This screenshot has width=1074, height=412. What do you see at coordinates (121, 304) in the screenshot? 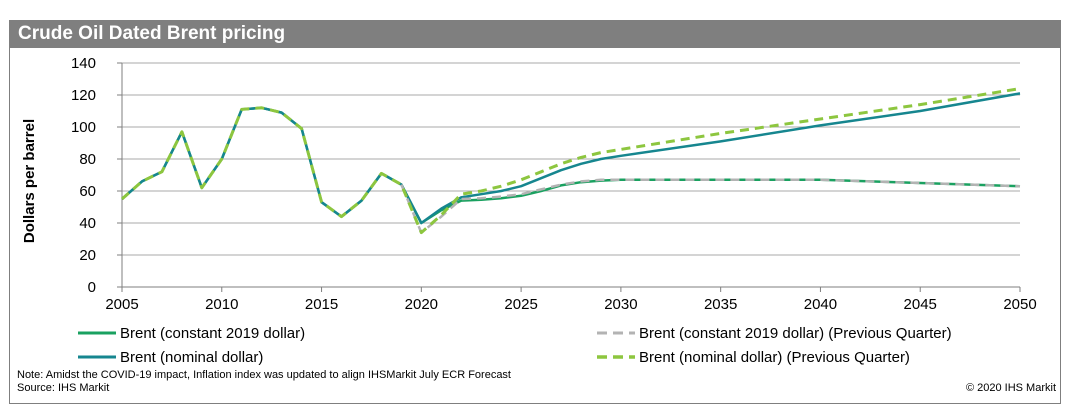
I see `x-tick-label: 2005` at bounding box center [121, 304].